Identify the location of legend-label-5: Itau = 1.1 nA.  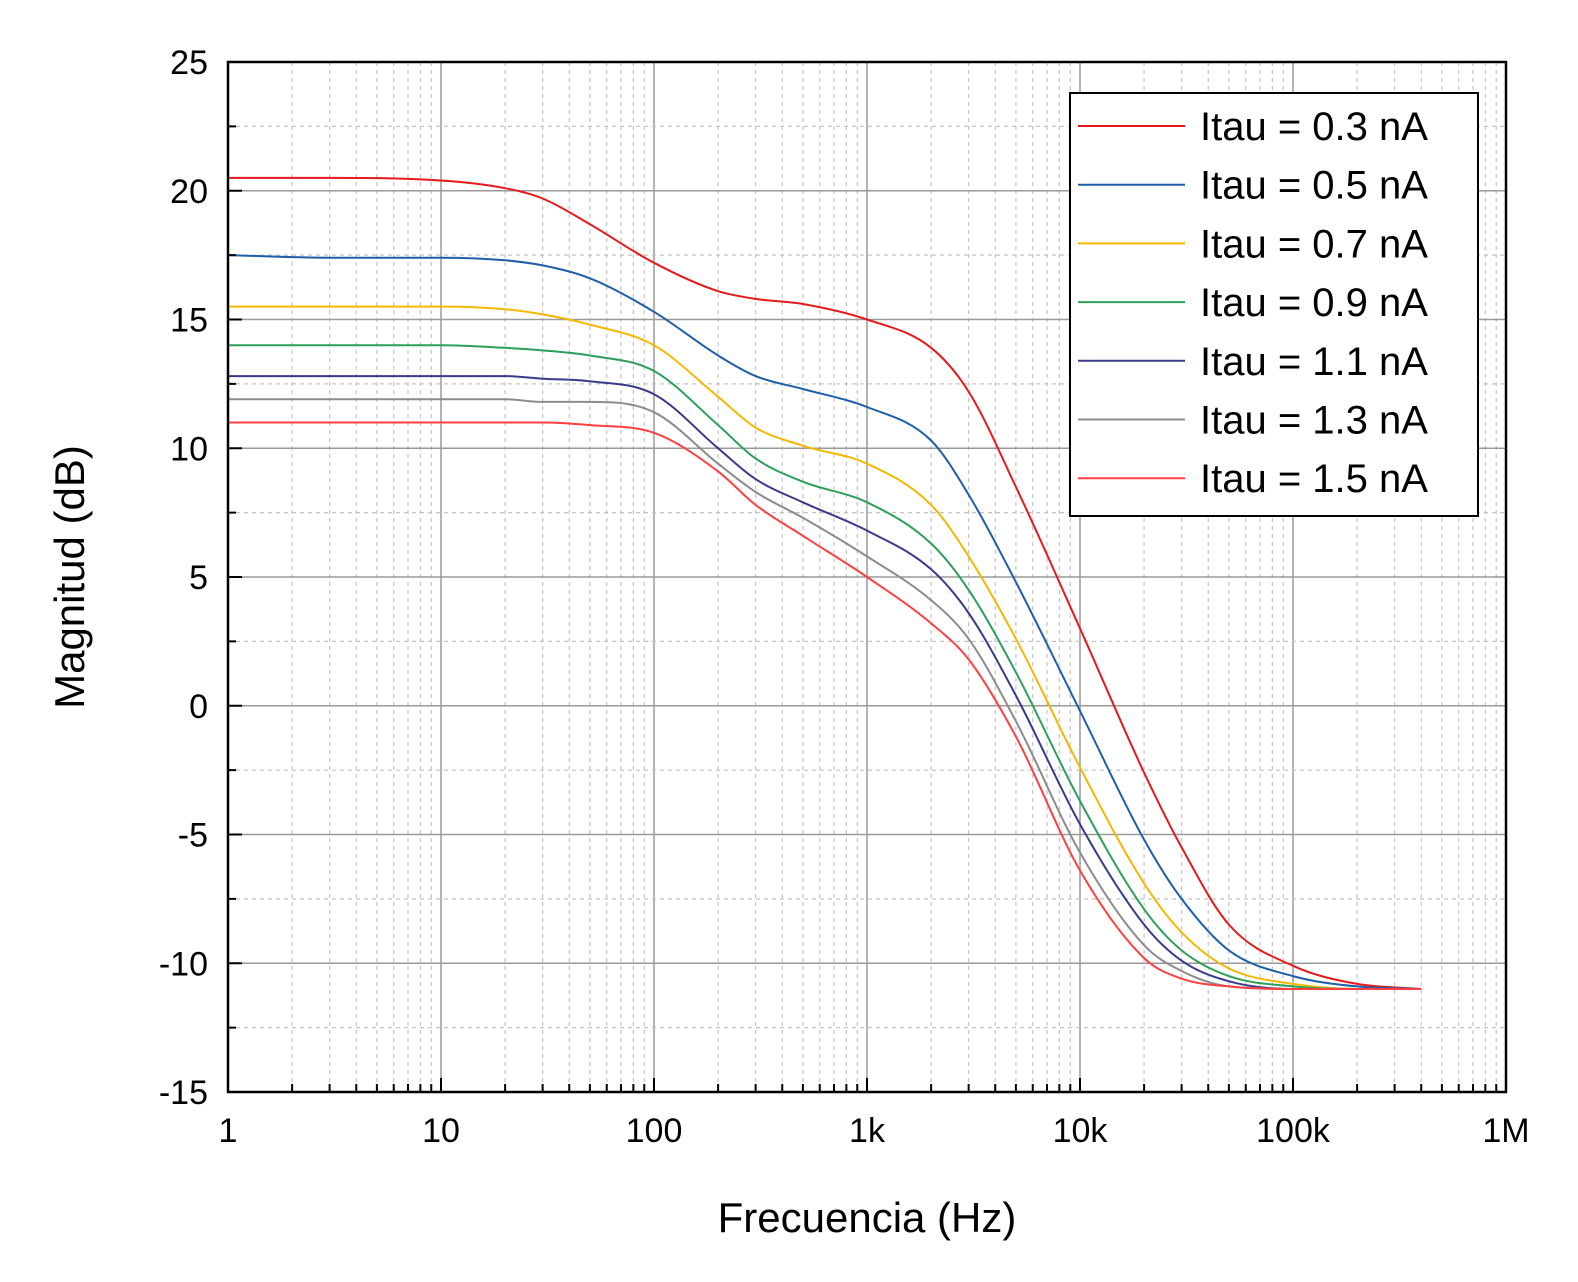
(1314, 362).